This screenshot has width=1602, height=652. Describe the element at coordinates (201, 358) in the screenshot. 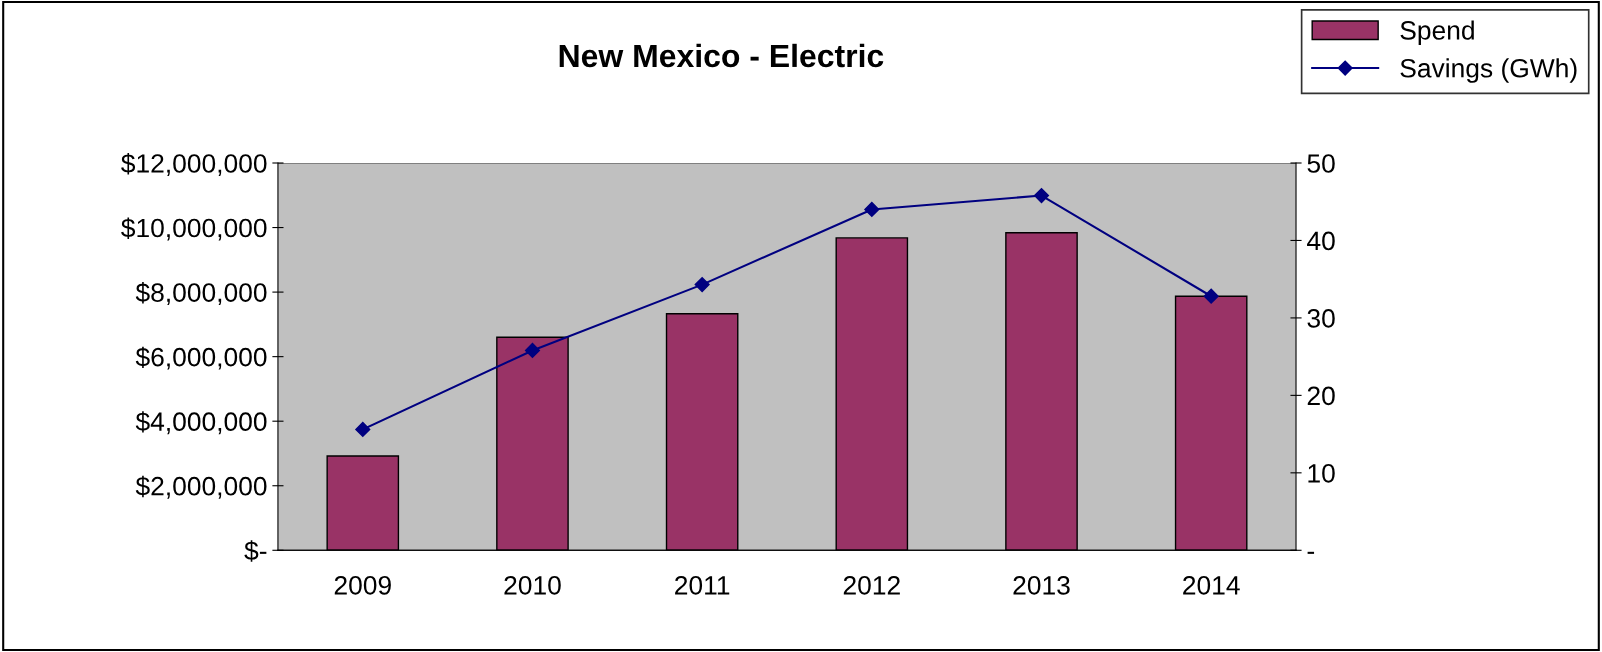

I see `y-tick-label: $6,000,000` at that location.